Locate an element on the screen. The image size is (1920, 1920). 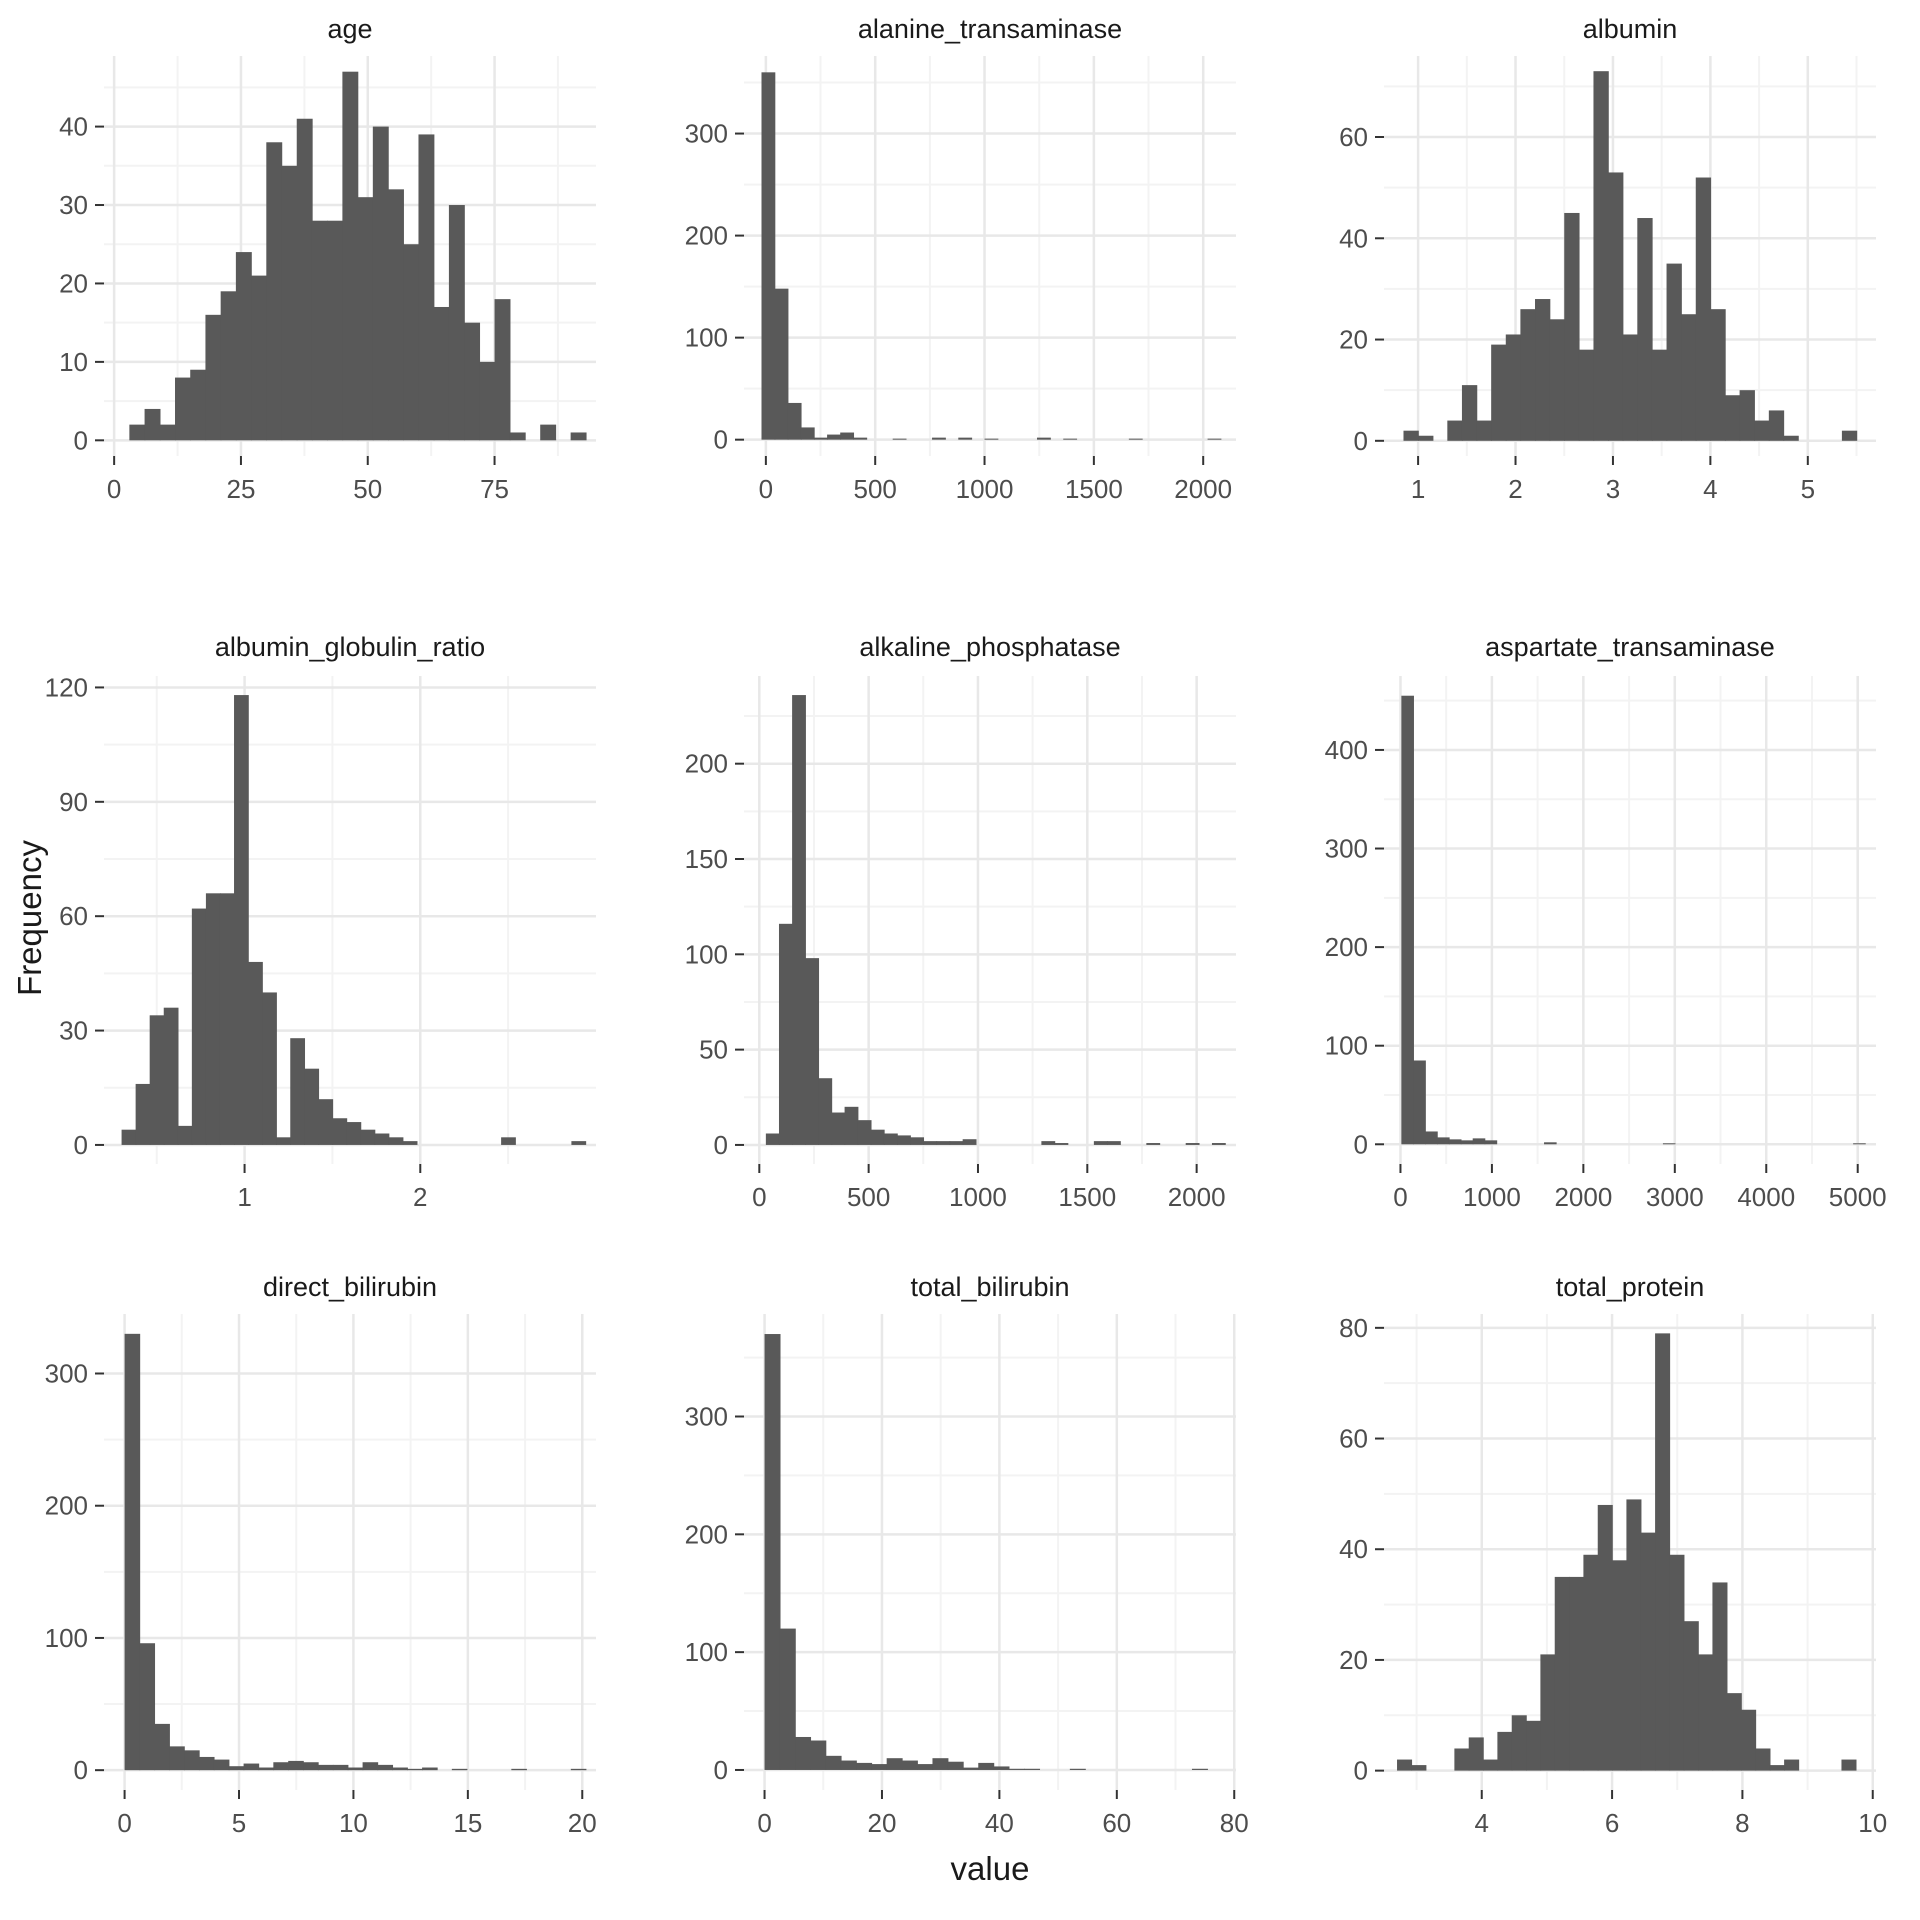
svg-text: 90 is located at coordinates (73, 802).